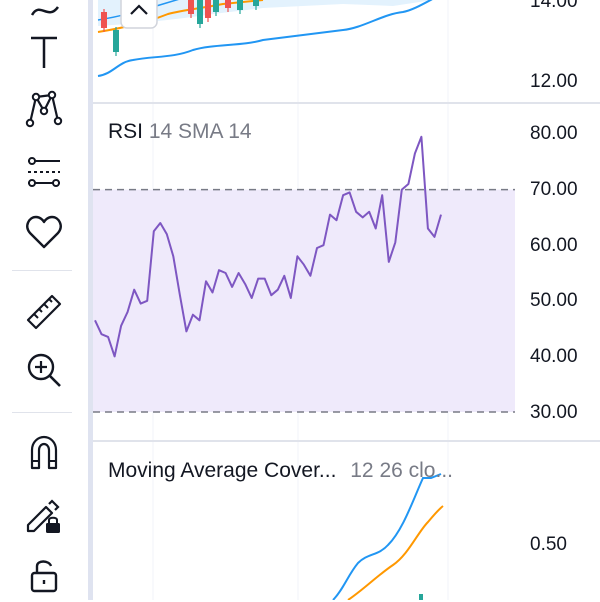 The height and width of the screenshot is (602, 600). What do you see at coordinates (44, 18) in the screenshot?
I see `curve-tool-icon` at bounding box center [44, 18].